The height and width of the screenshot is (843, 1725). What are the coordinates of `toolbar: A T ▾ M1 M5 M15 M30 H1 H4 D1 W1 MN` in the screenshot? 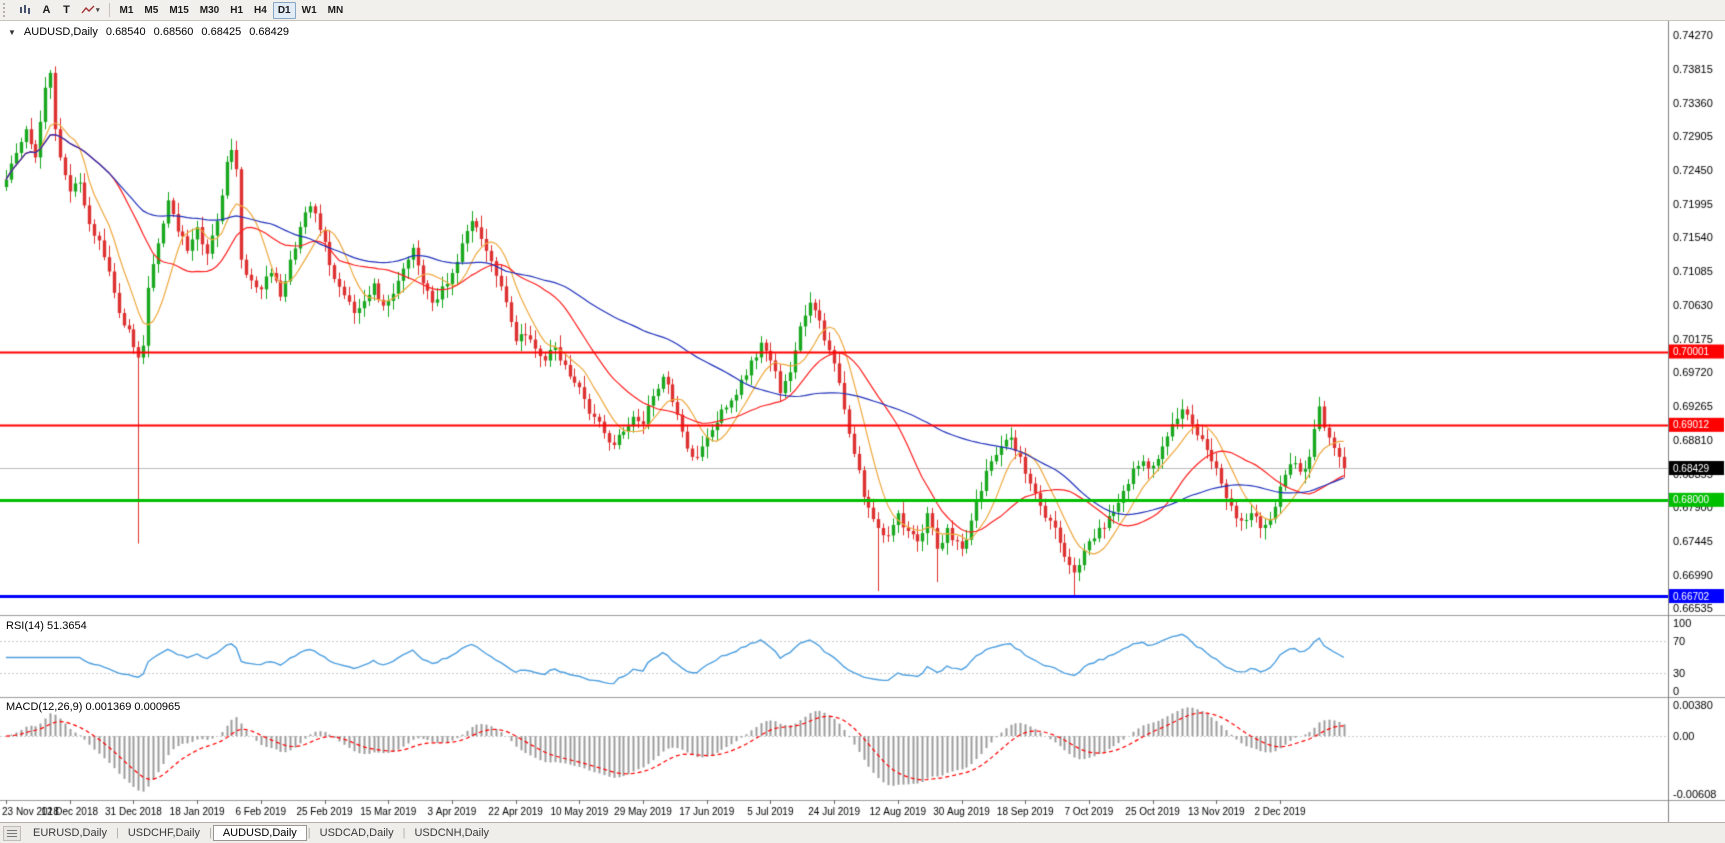 It's located at (862, 10).